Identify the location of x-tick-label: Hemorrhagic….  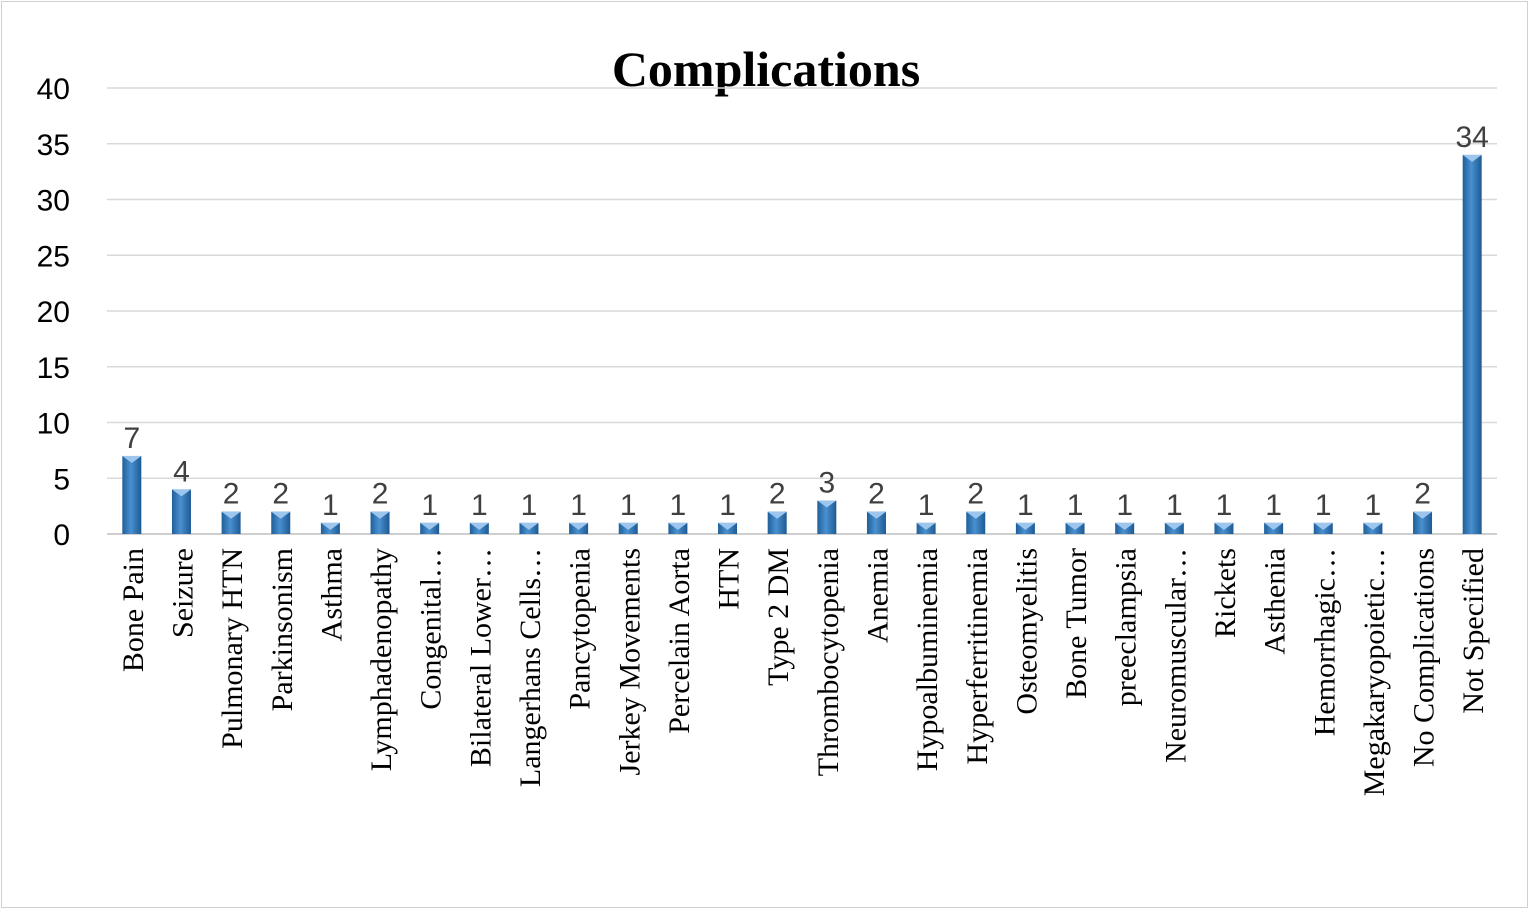
(1324, 642).